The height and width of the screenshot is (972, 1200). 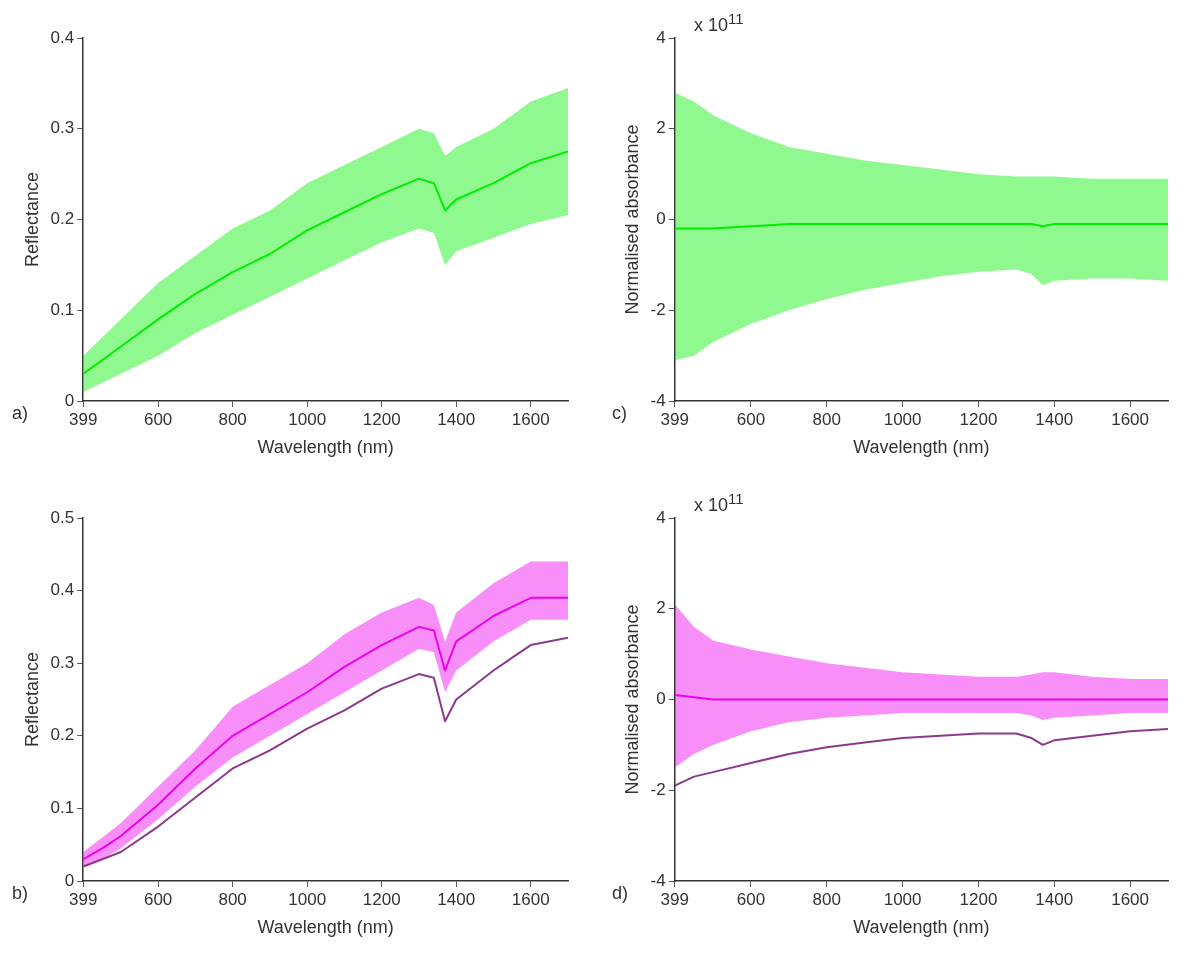 I want to click on text: a), so click(x=20, y=413).